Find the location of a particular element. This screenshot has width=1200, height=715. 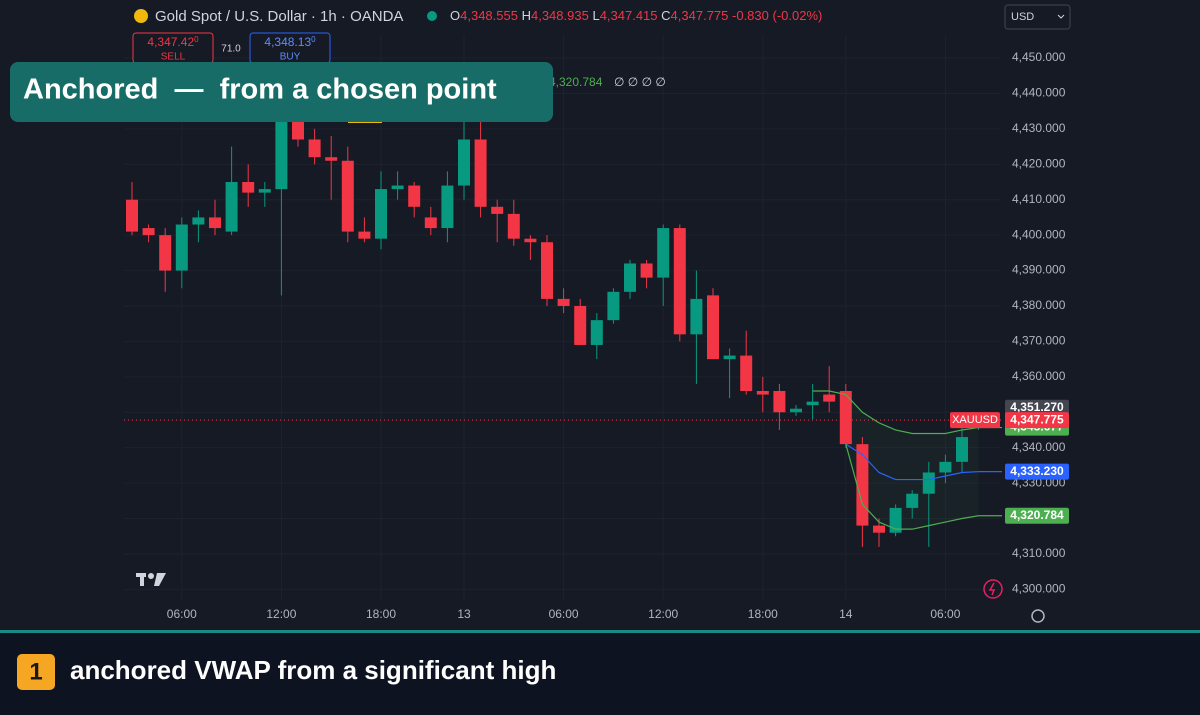

buy-label: BUY is located at coordinates (290, 57).